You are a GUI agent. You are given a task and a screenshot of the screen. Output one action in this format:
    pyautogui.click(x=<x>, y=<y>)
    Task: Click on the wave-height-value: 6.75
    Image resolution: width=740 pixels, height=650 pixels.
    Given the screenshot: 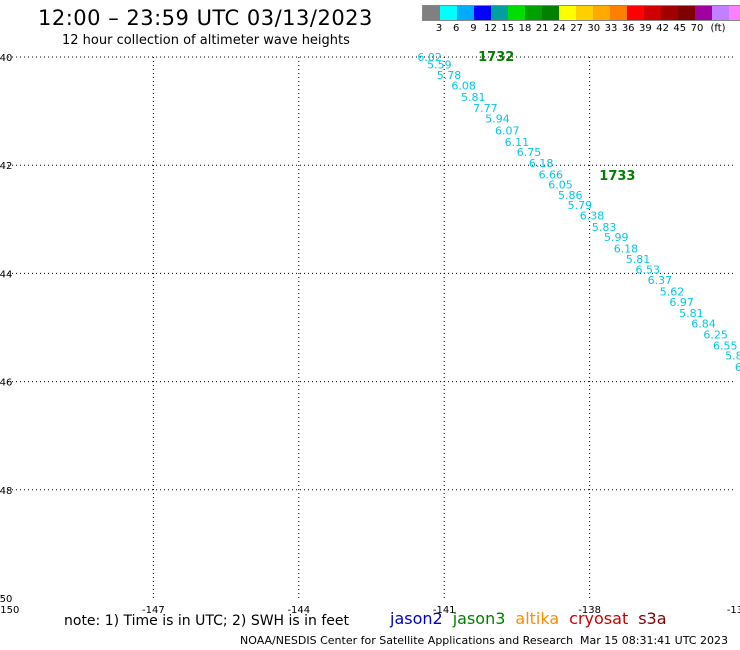 What is the action you would take?
    pyautogui.click(x=529, y=152)
    